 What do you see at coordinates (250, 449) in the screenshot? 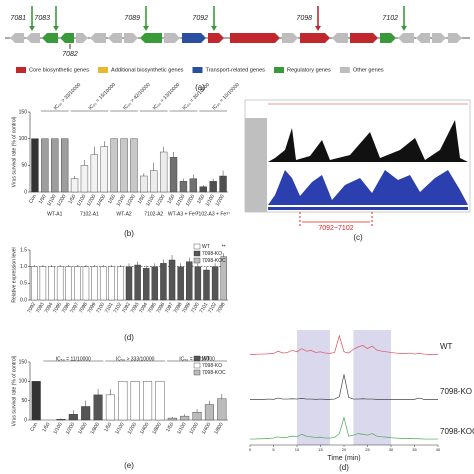
I see `x-tick-label: 0` at bounding box center [250, 449].